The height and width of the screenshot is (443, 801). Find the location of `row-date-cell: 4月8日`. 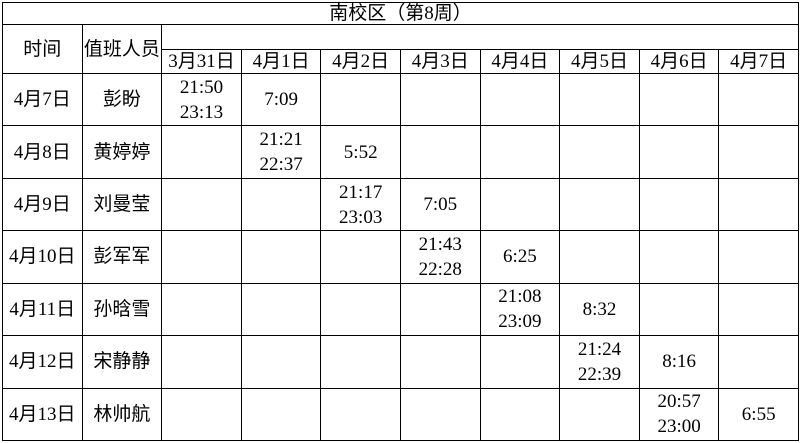

row-date-cell: 4月8日 is located at coordinates (42, 152).